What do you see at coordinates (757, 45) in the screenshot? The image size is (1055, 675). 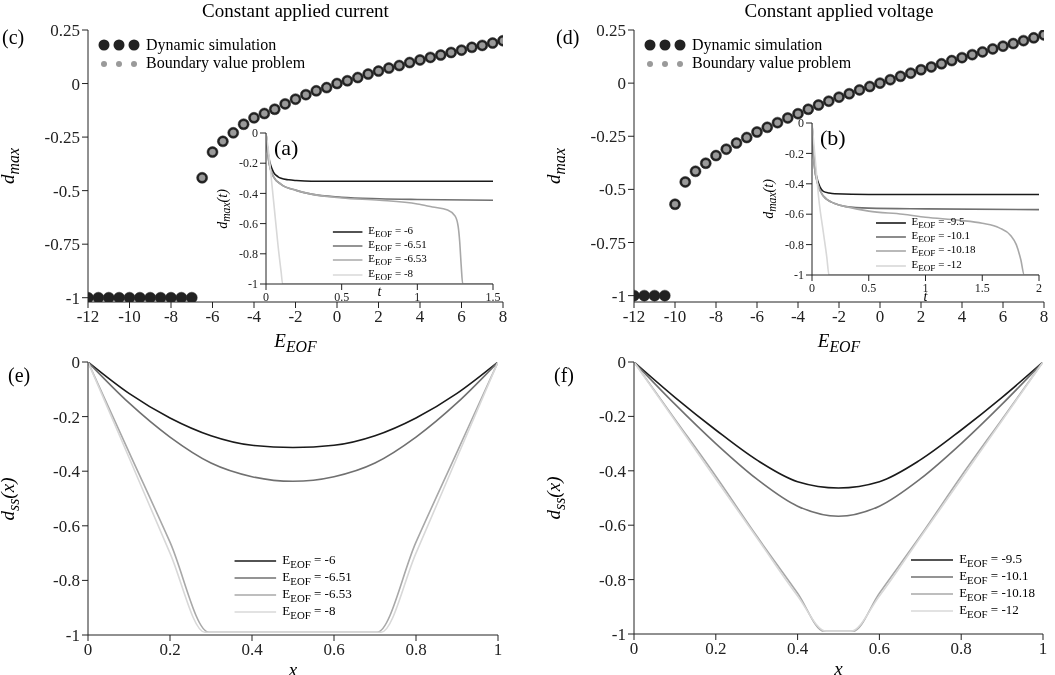 I see `legend-label: Dynamic simulation` at bounding box center [757, 45].